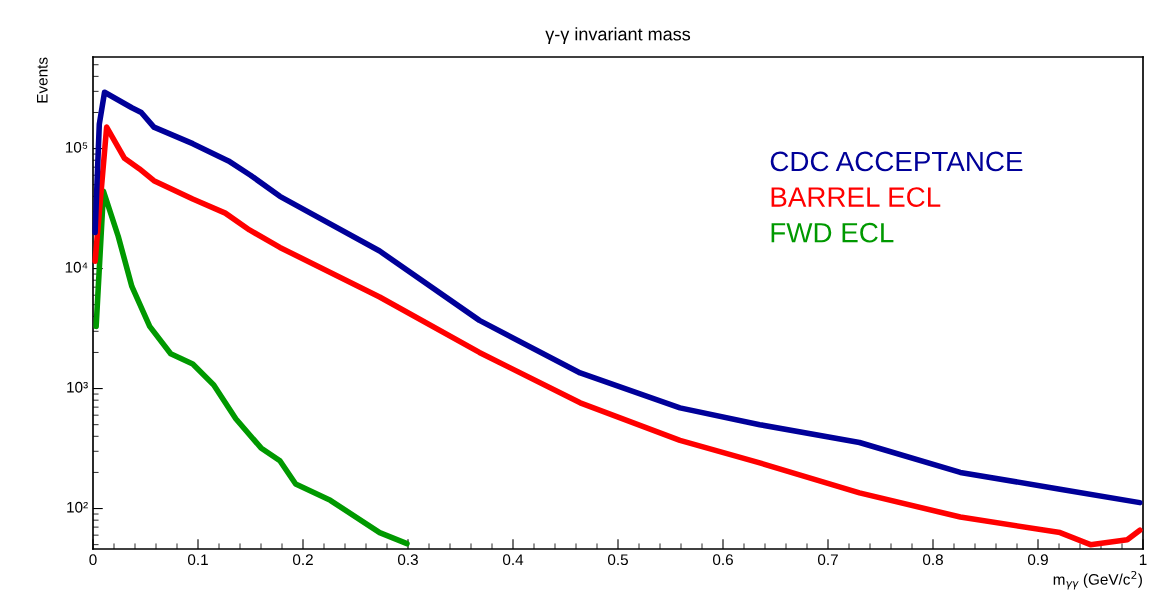 The height and width of the screenshot is (600, 1157). I want to click on chart-title: γ-γ invariant mass, so click(618, 36).